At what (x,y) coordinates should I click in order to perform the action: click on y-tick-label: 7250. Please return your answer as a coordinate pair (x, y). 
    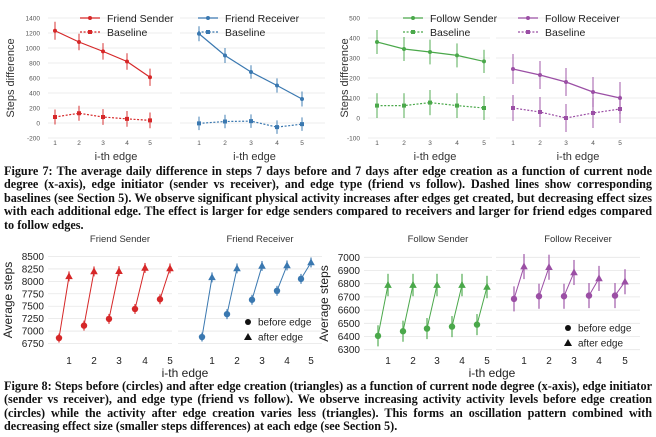
    Looking at the image, I should click on (33, 319).